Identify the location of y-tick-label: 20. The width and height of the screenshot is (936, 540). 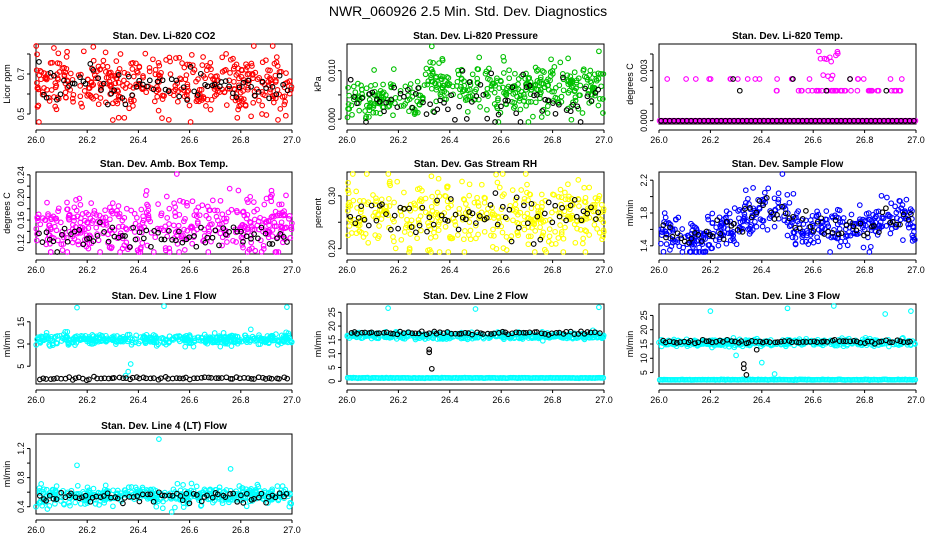
(644, 330).